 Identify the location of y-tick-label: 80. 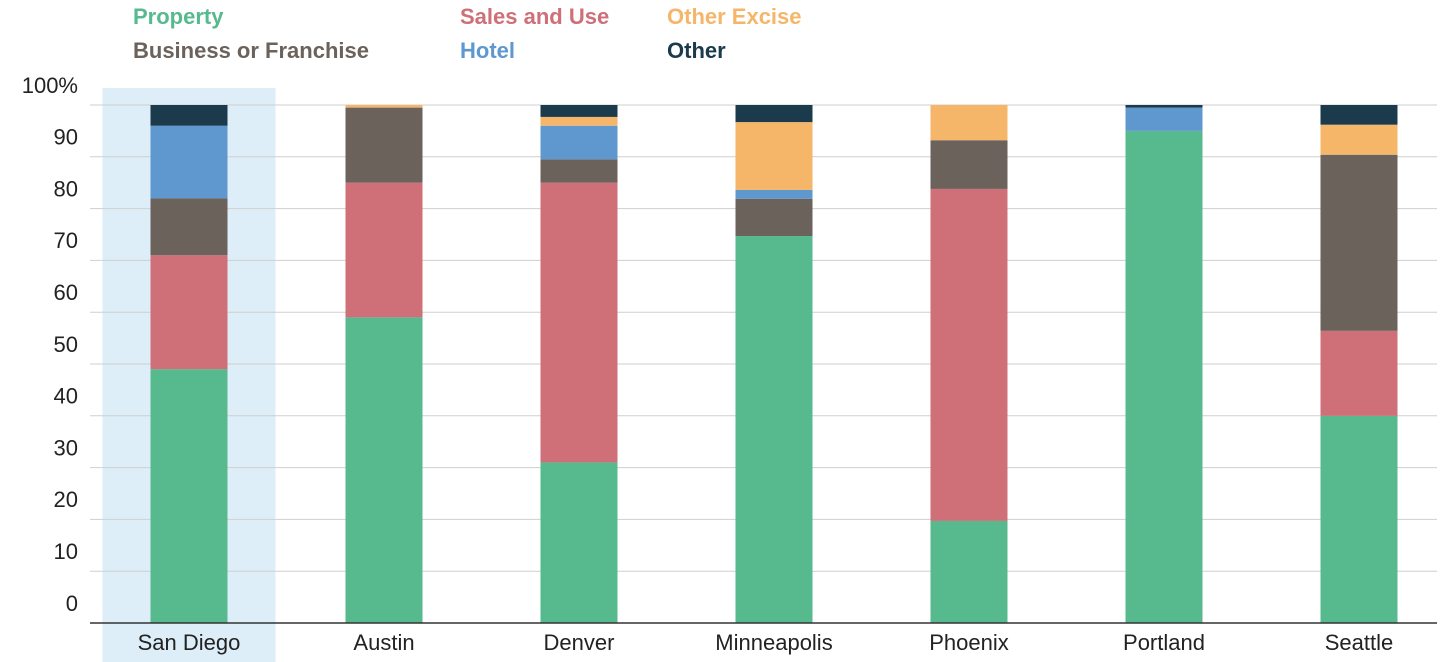
(66, 188).